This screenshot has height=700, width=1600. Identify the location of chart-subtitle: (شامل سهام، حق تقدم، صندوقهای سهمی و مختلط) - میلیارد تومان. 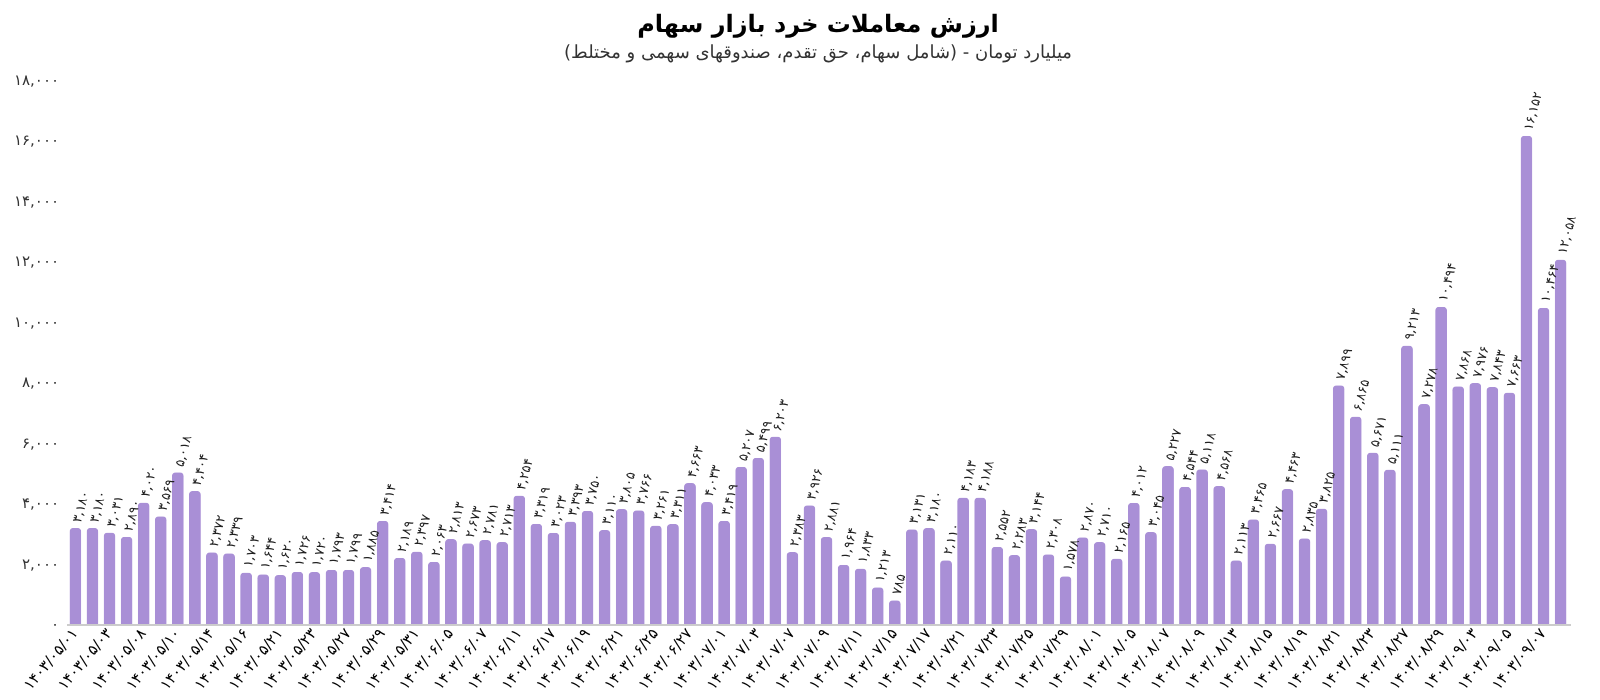
(818, 54).